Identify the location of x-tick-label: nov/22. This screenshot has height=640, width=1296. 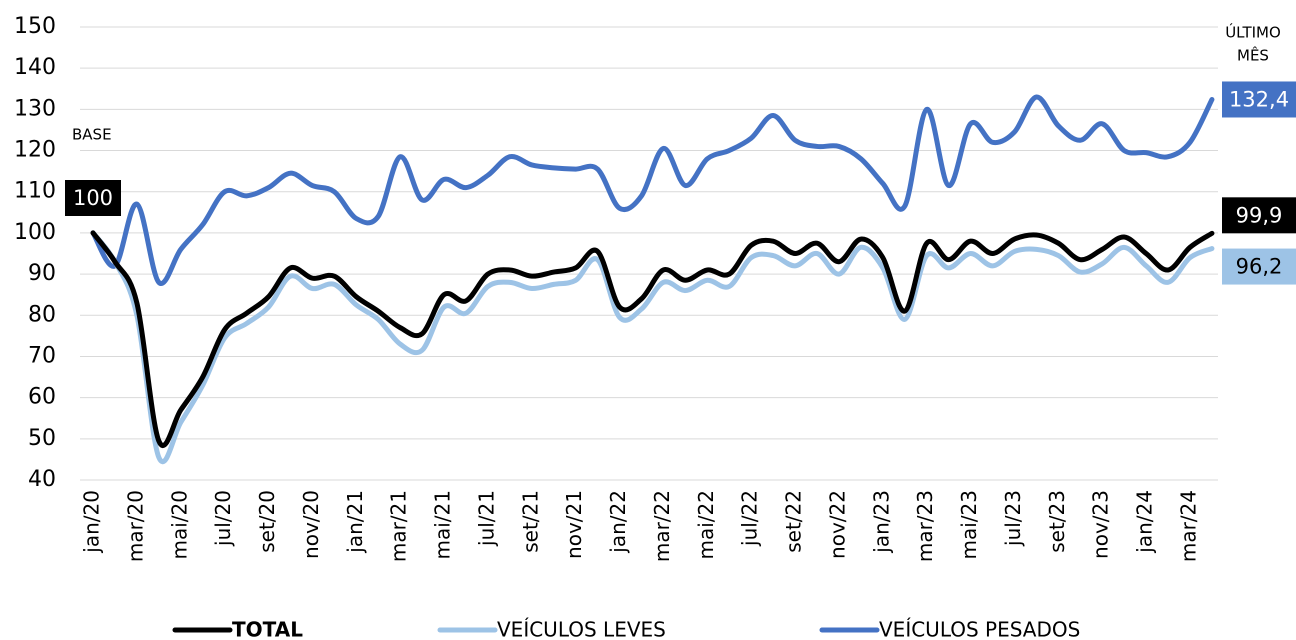
(837, 524).